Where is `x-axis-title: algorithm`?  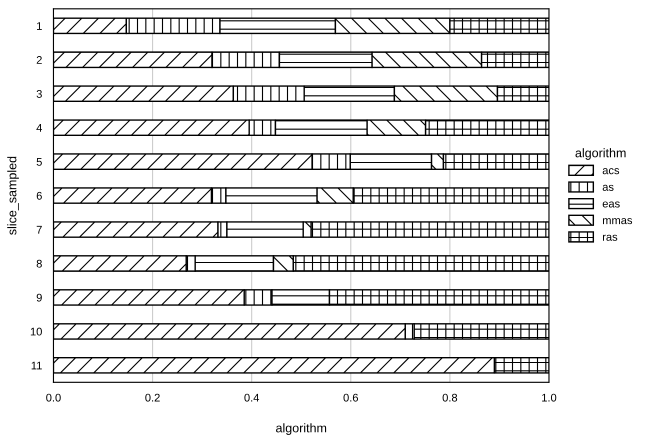
x-axis-title: algorithm is located at coordinates (301, 429).